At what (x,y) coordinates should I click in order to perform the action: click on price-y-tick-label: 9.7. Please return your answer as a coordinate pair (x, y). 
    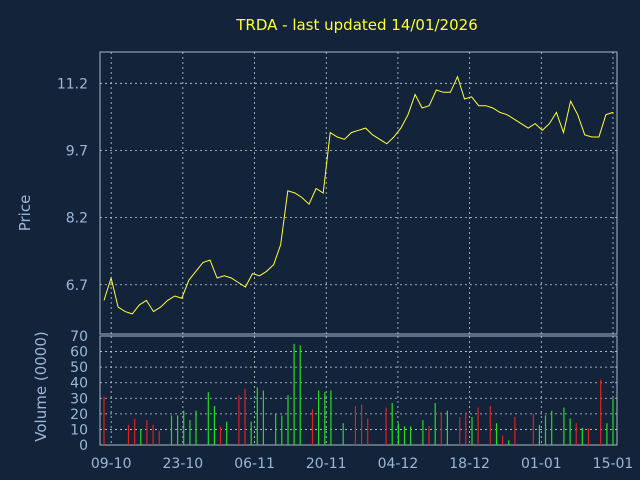
    Looking at the image, I should click on (77, 151).